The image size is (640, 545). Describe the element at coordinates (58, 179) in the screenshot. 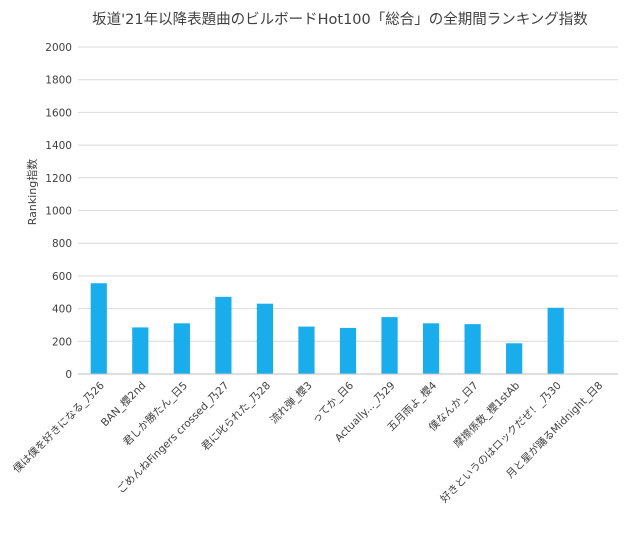

I see `y-tick-label: 1200` at that location.